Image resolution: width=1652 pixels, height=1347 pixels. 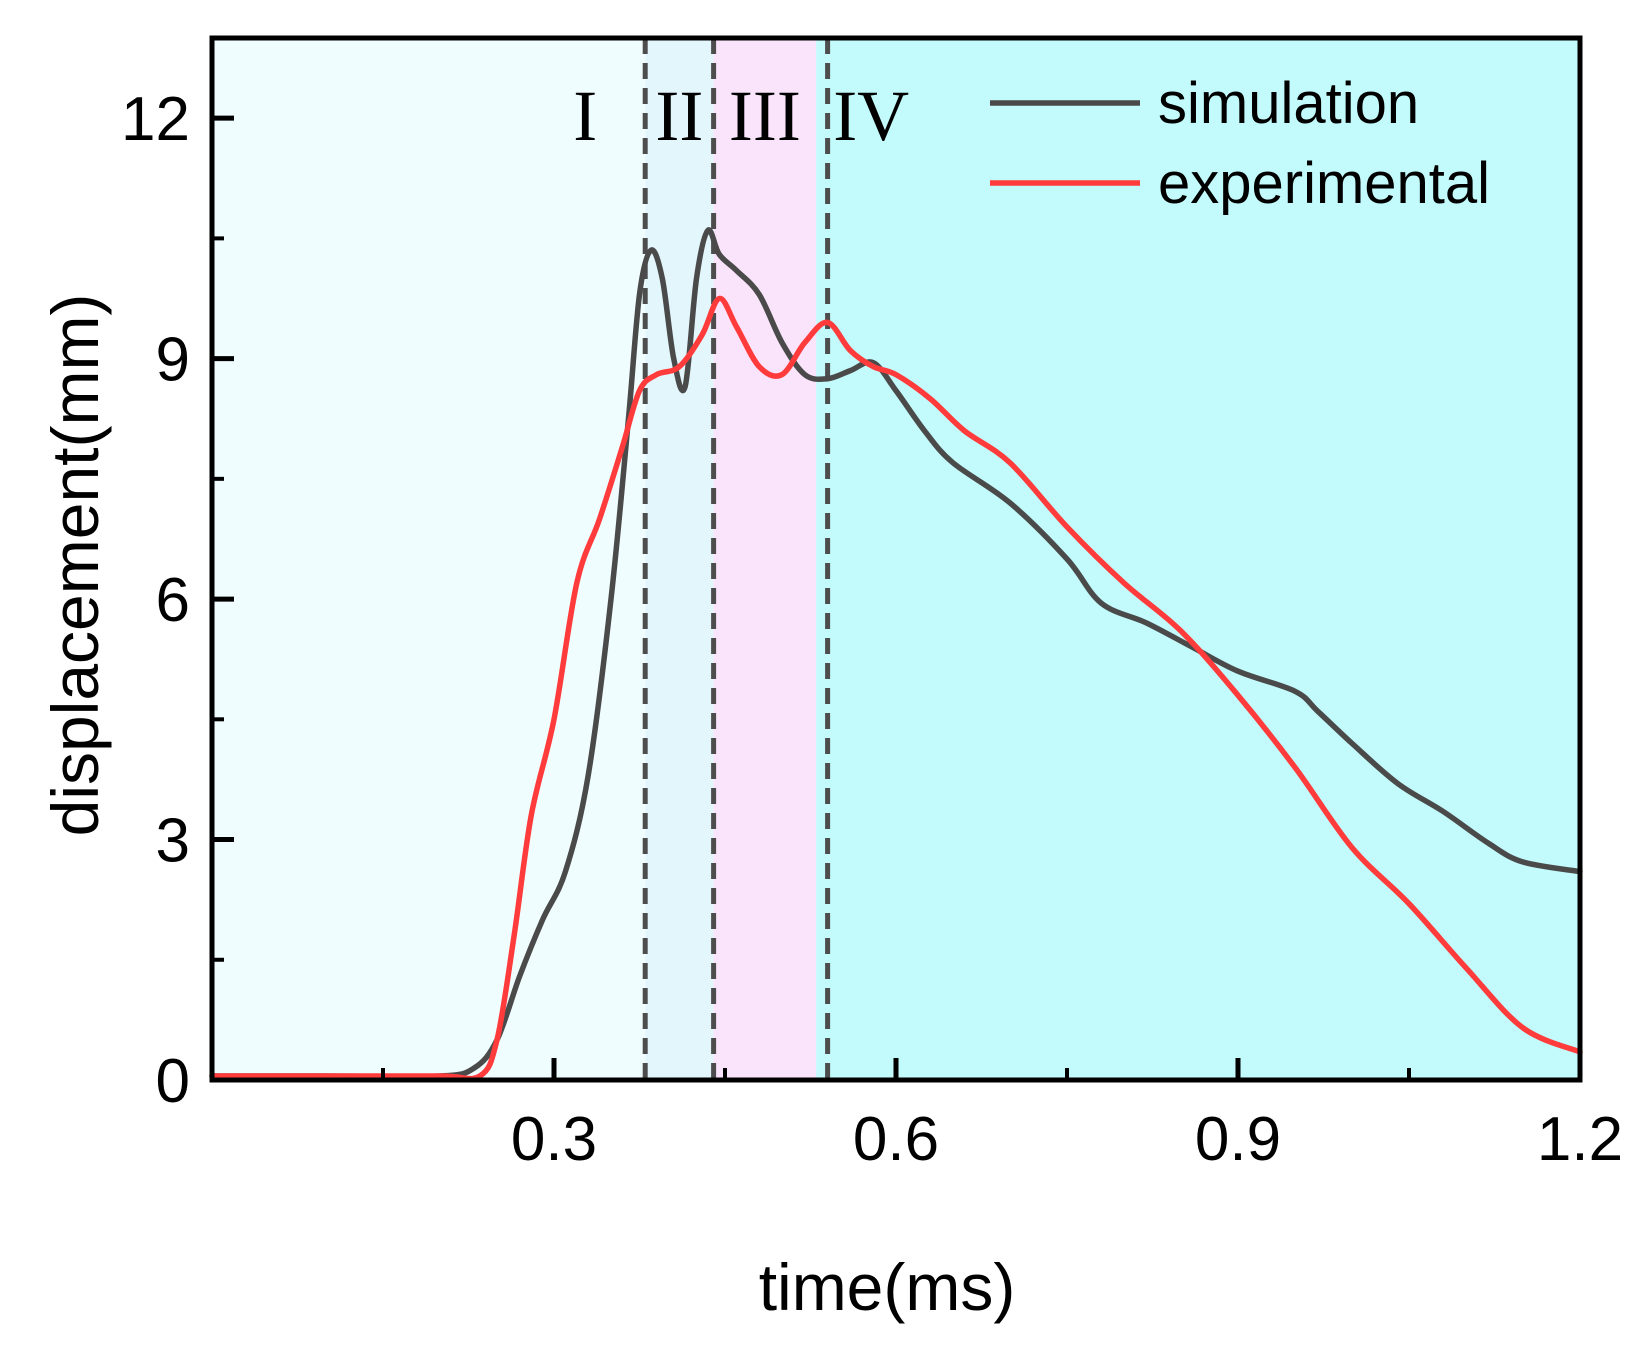 I want to click on y-tick-label: 3, so click(x=173, y=841).